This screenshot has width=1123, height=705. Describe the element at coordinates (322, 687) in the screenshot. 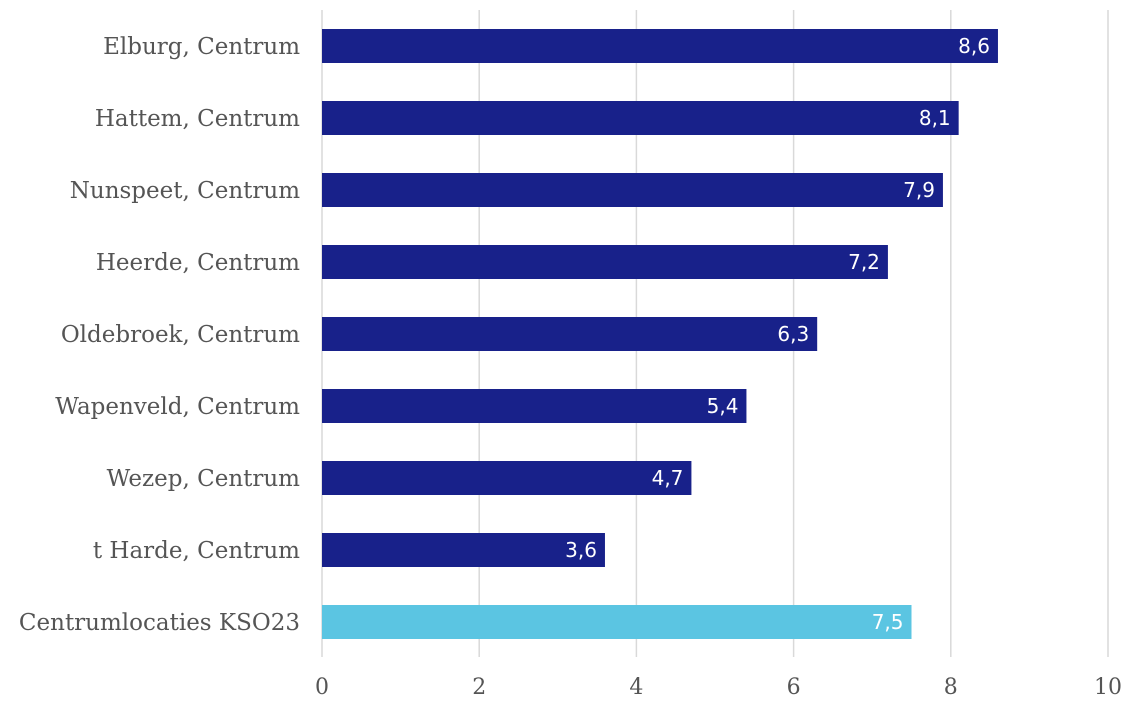

I see `x-tick-label: 0` at that location.